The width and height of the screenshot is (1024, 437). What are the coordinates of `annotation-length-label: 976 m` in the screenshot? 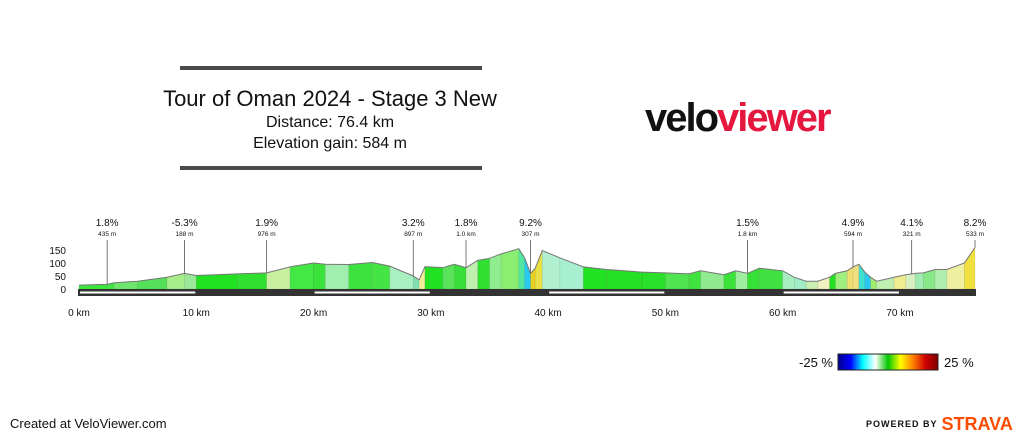 It's located at (267, 234).